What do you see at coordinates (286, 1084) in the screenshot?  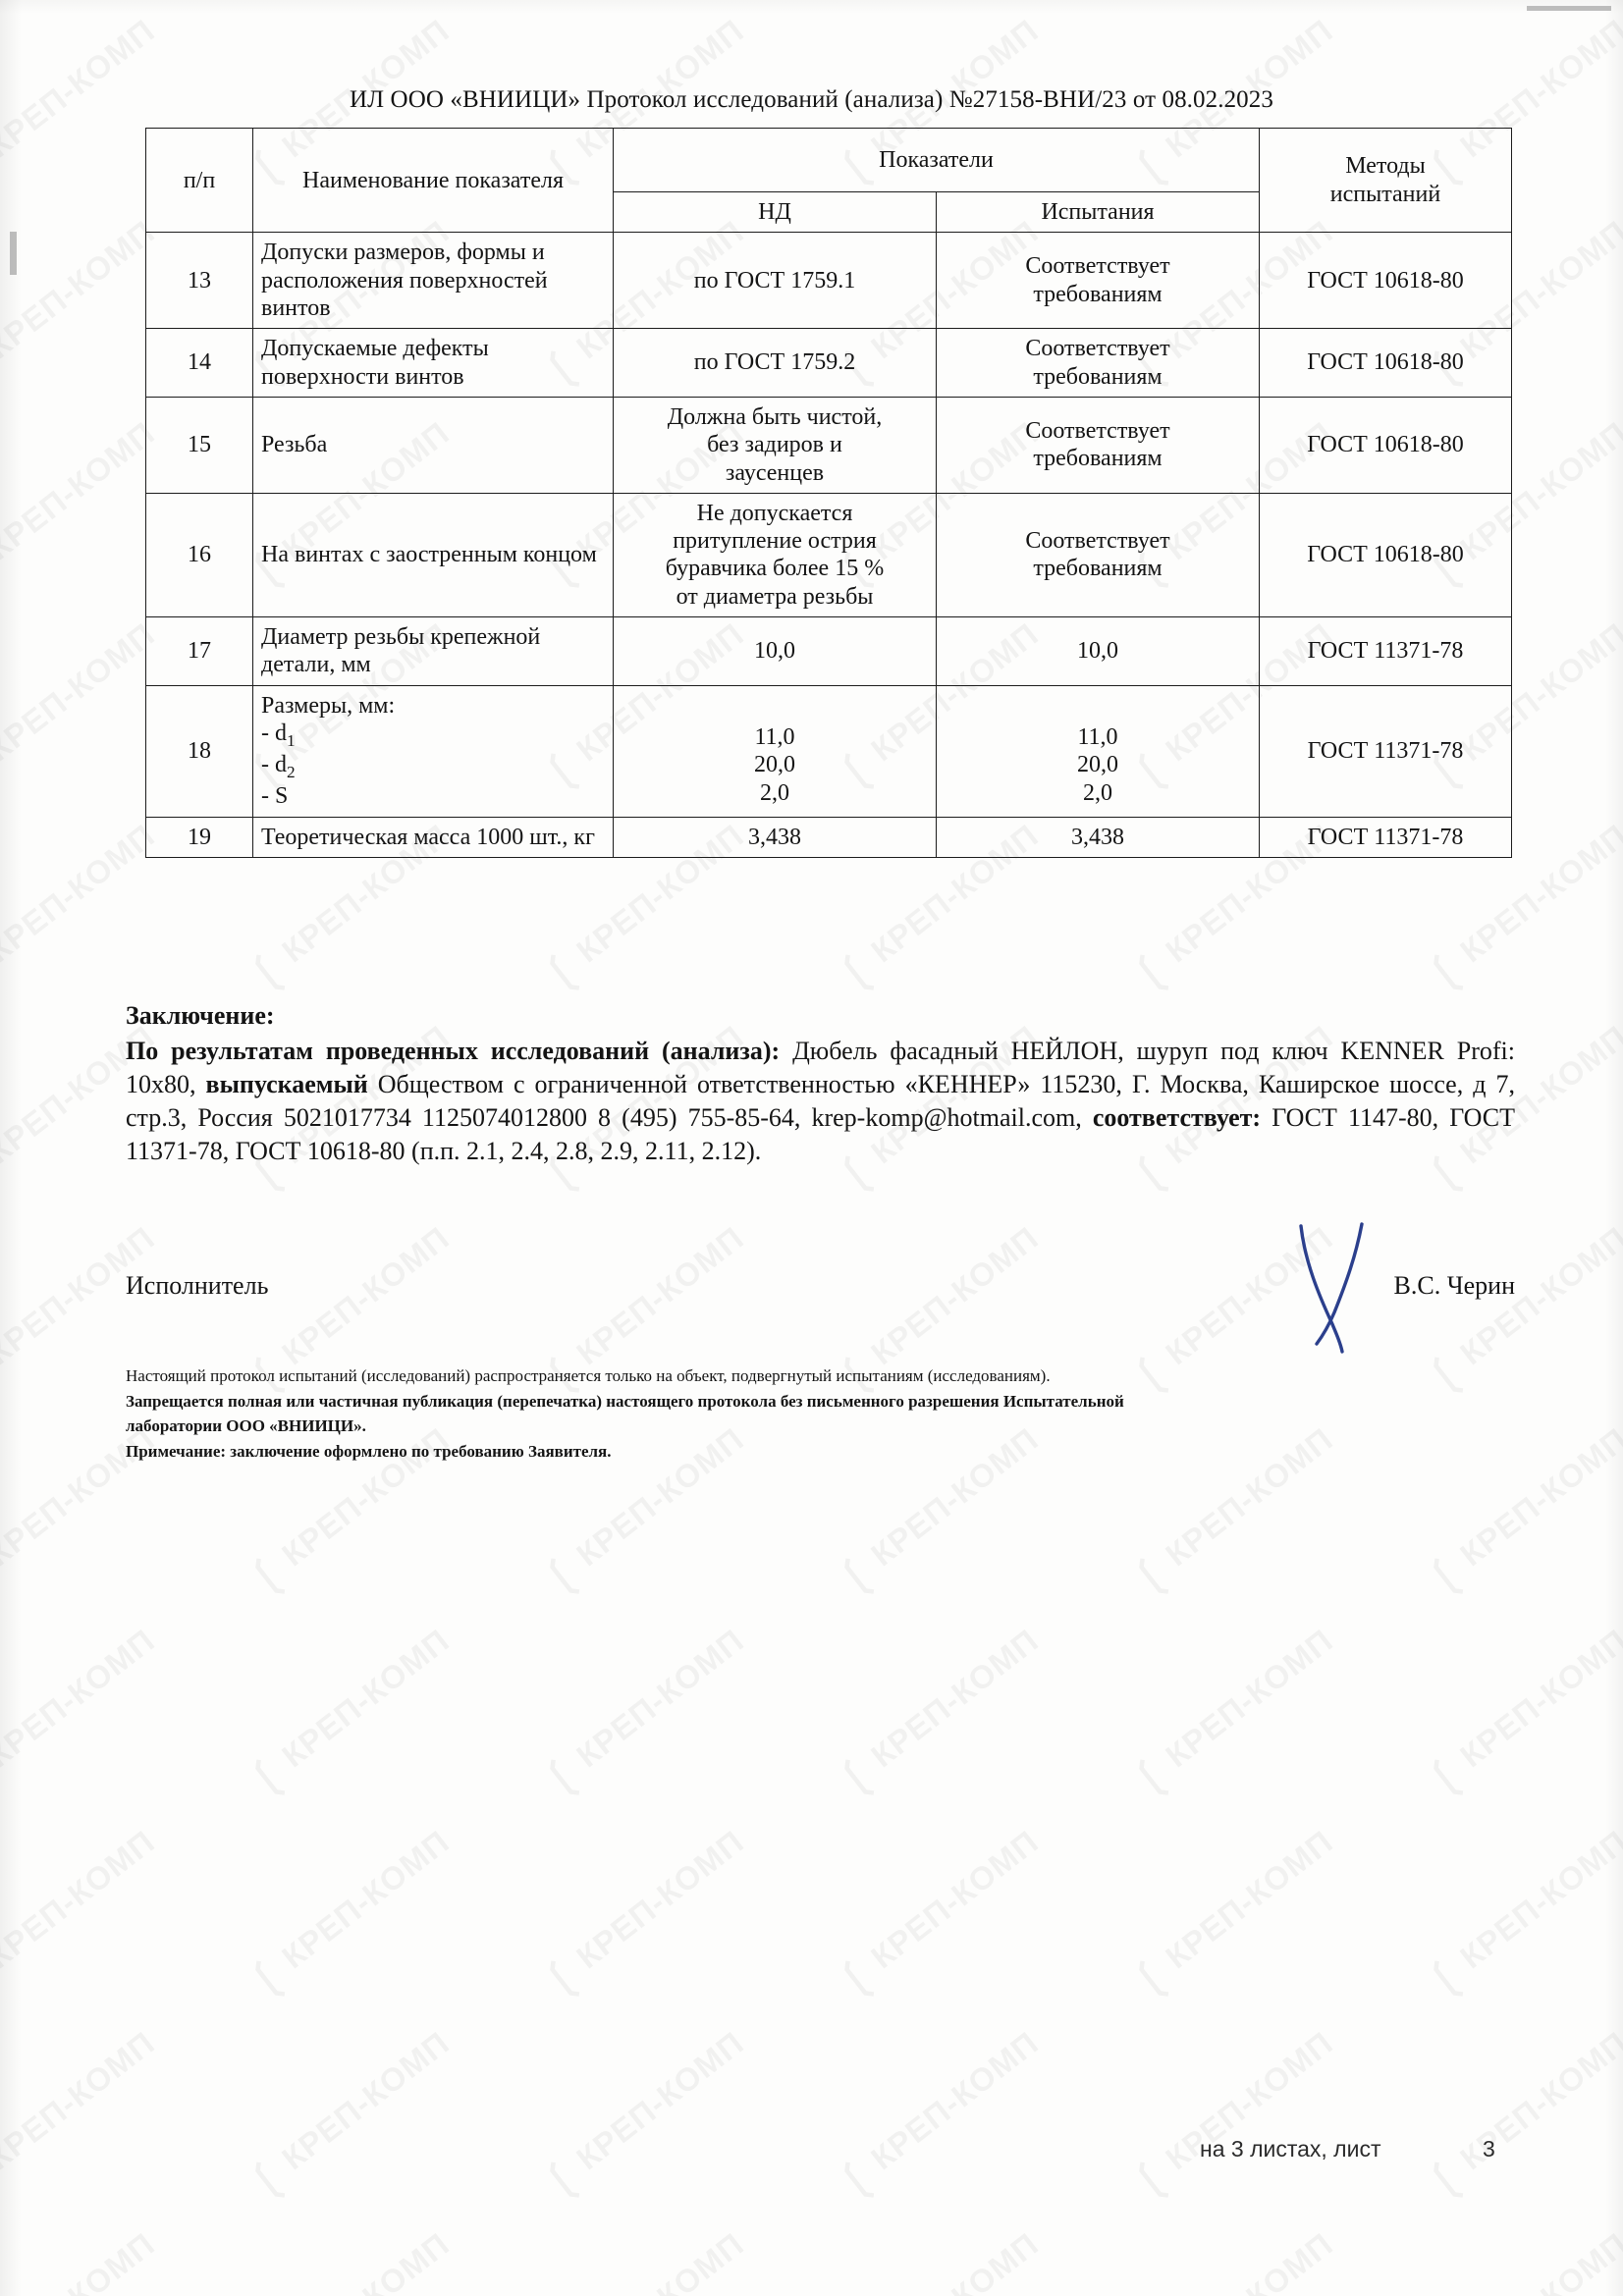 I see `conclusion-issued: выпускаемый` at bounding box center [286, 1084].